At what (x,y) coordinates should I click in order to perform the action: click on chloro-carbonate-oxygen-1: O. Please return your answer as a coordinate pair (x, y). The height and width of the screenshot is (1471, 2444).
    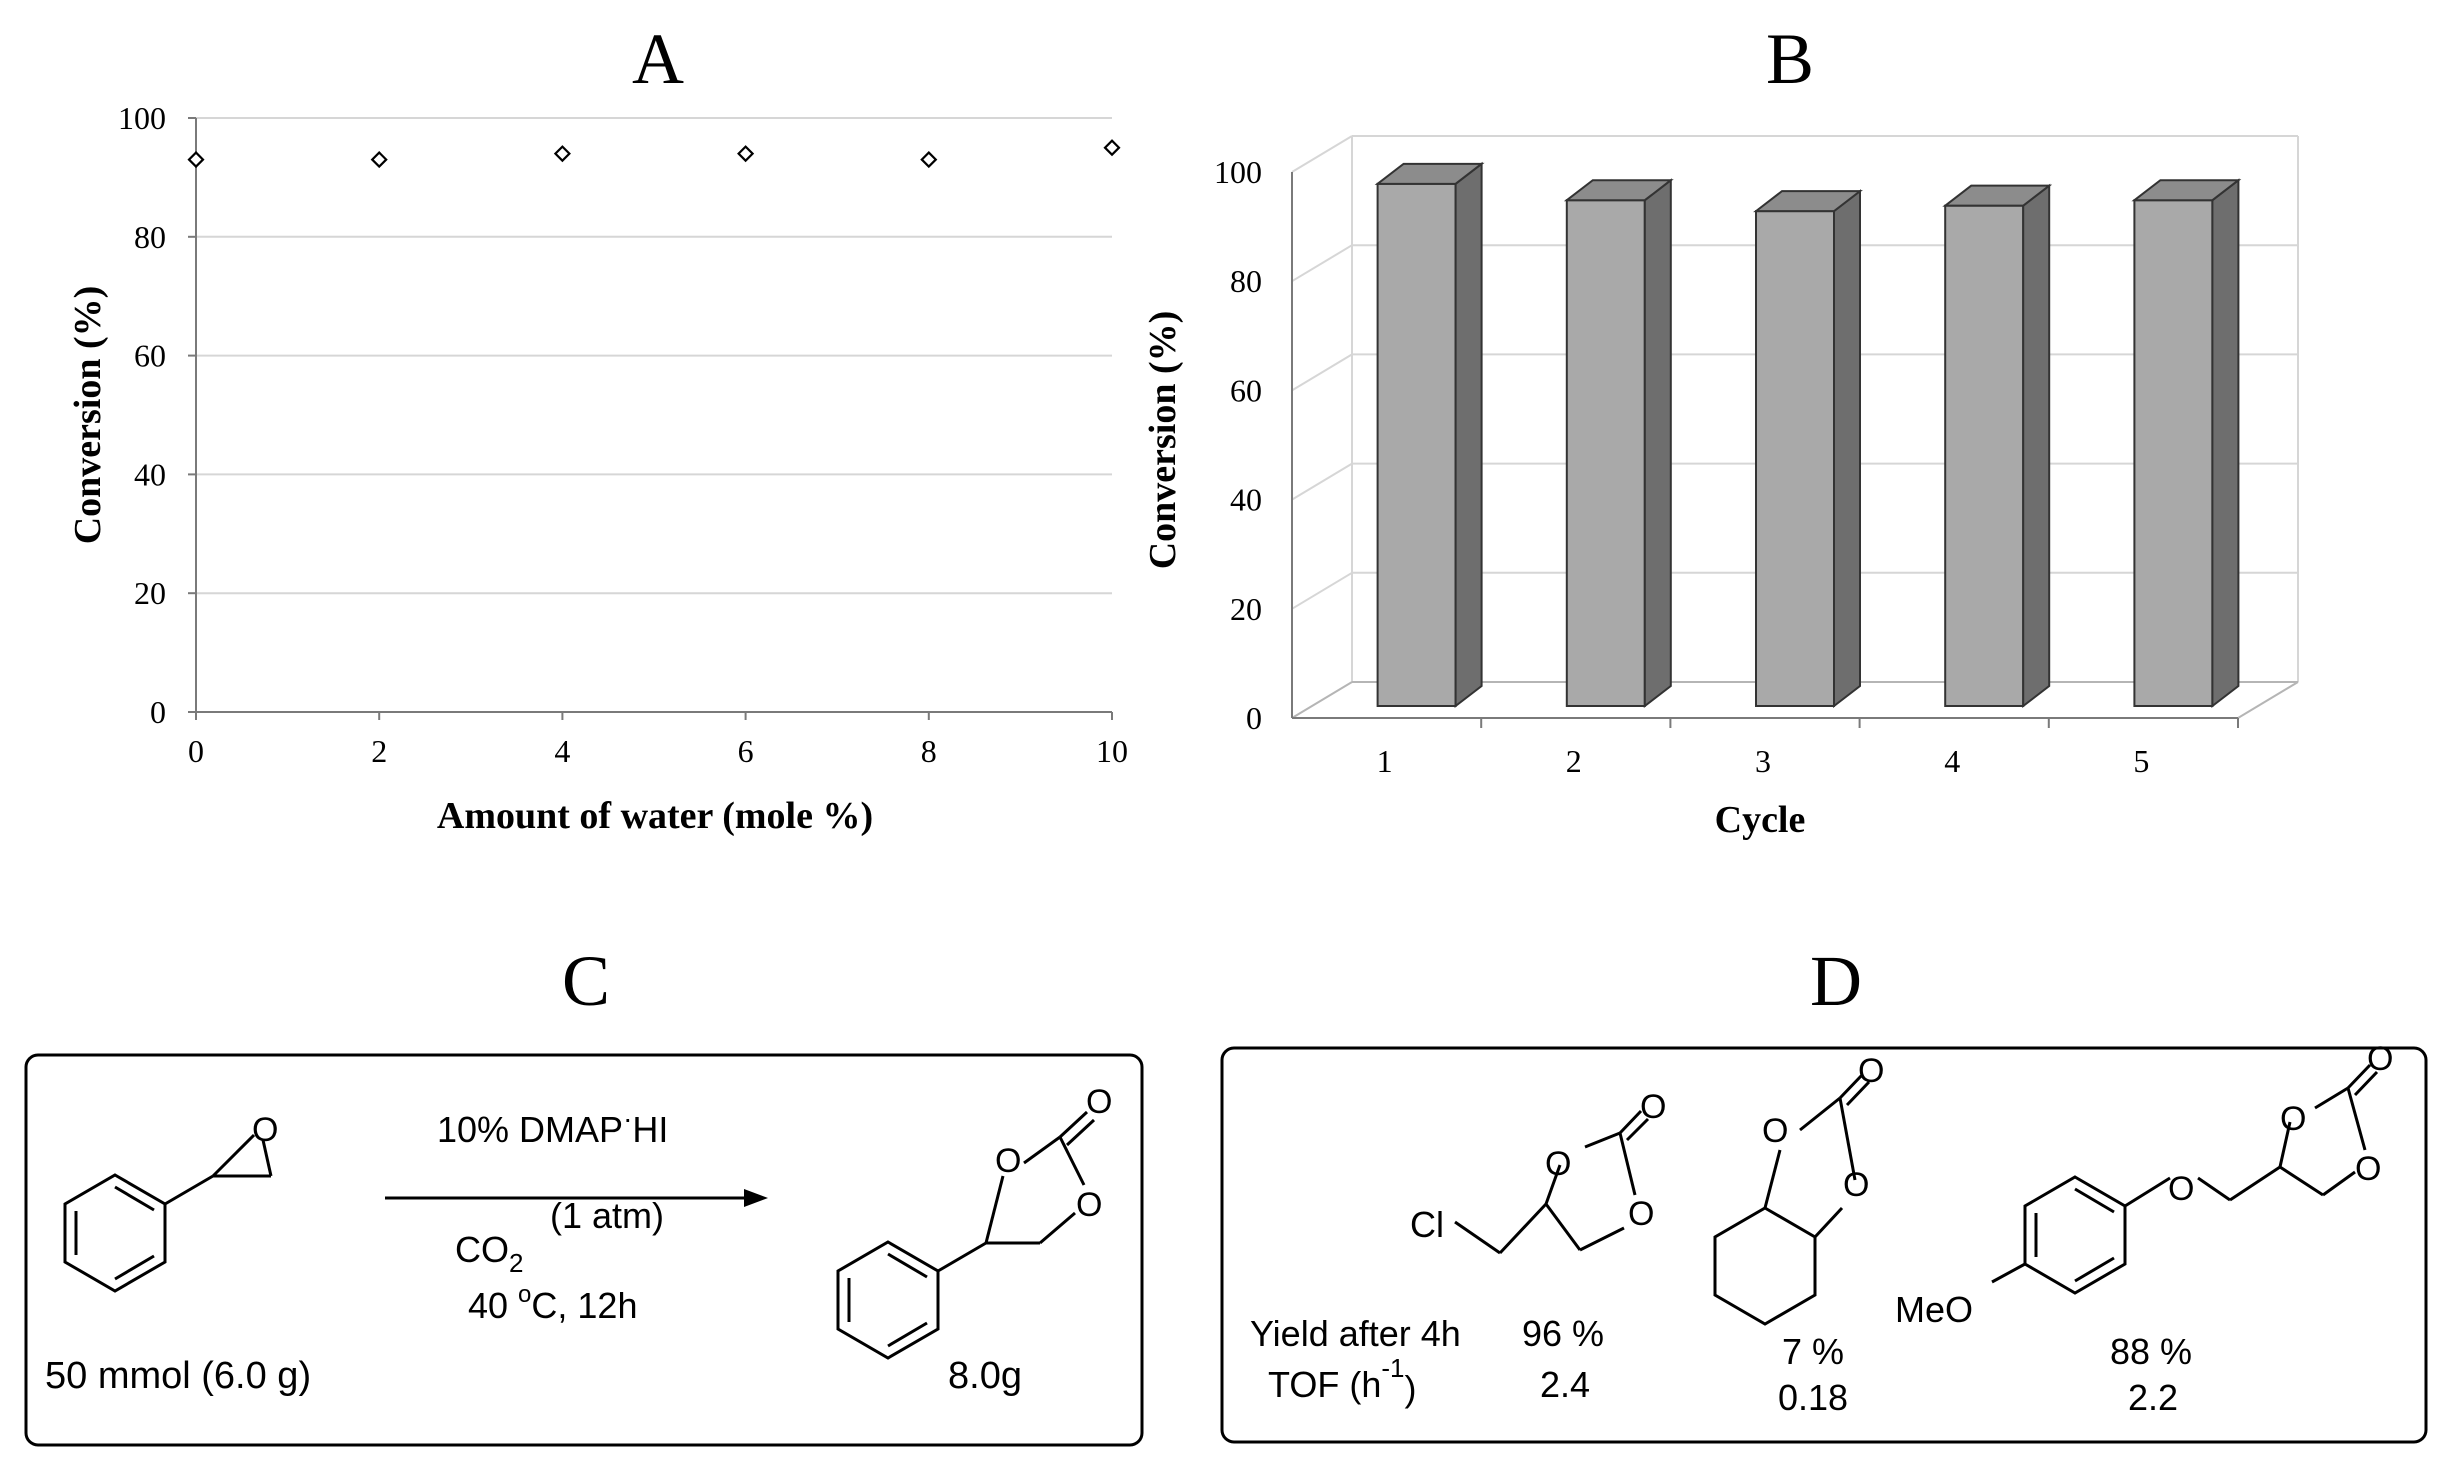
    Looking at the image, I should click on (1558, 1164).